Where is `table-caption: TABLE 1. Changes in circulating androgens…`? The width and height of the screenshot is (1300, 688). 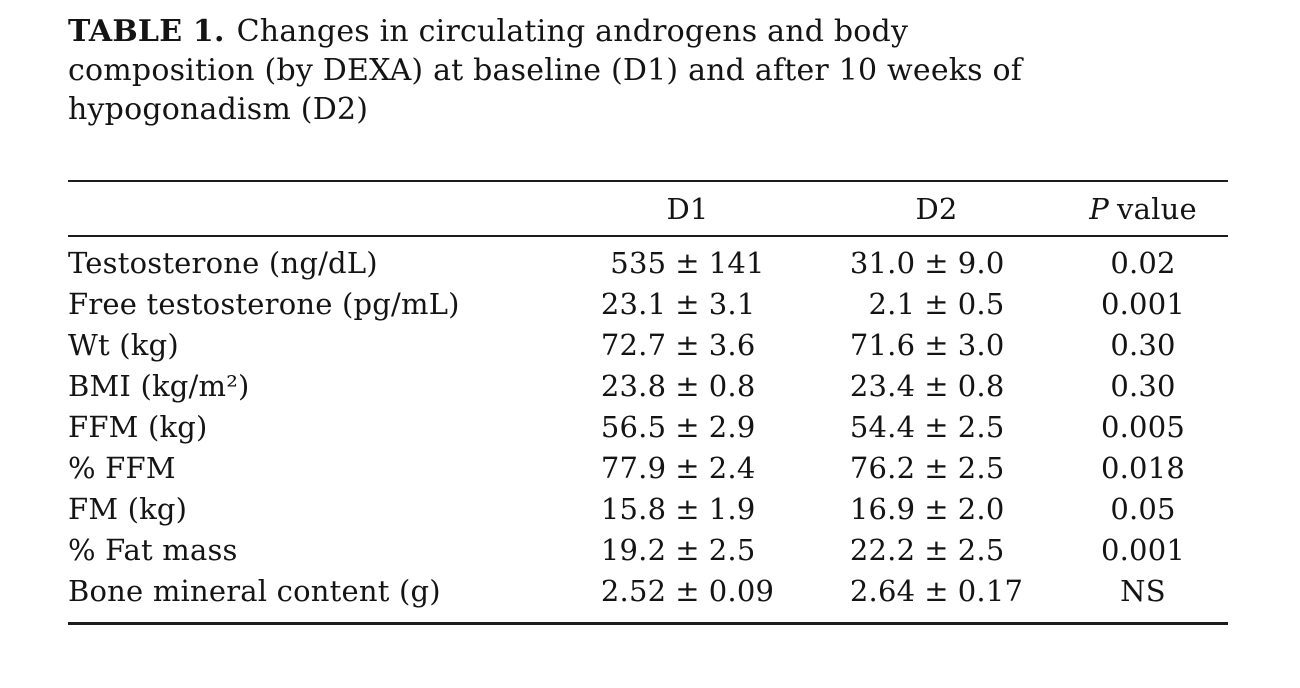 table-caption: TABLE 1. Changes in circulating androgens… is located at coordinates (628, 70).